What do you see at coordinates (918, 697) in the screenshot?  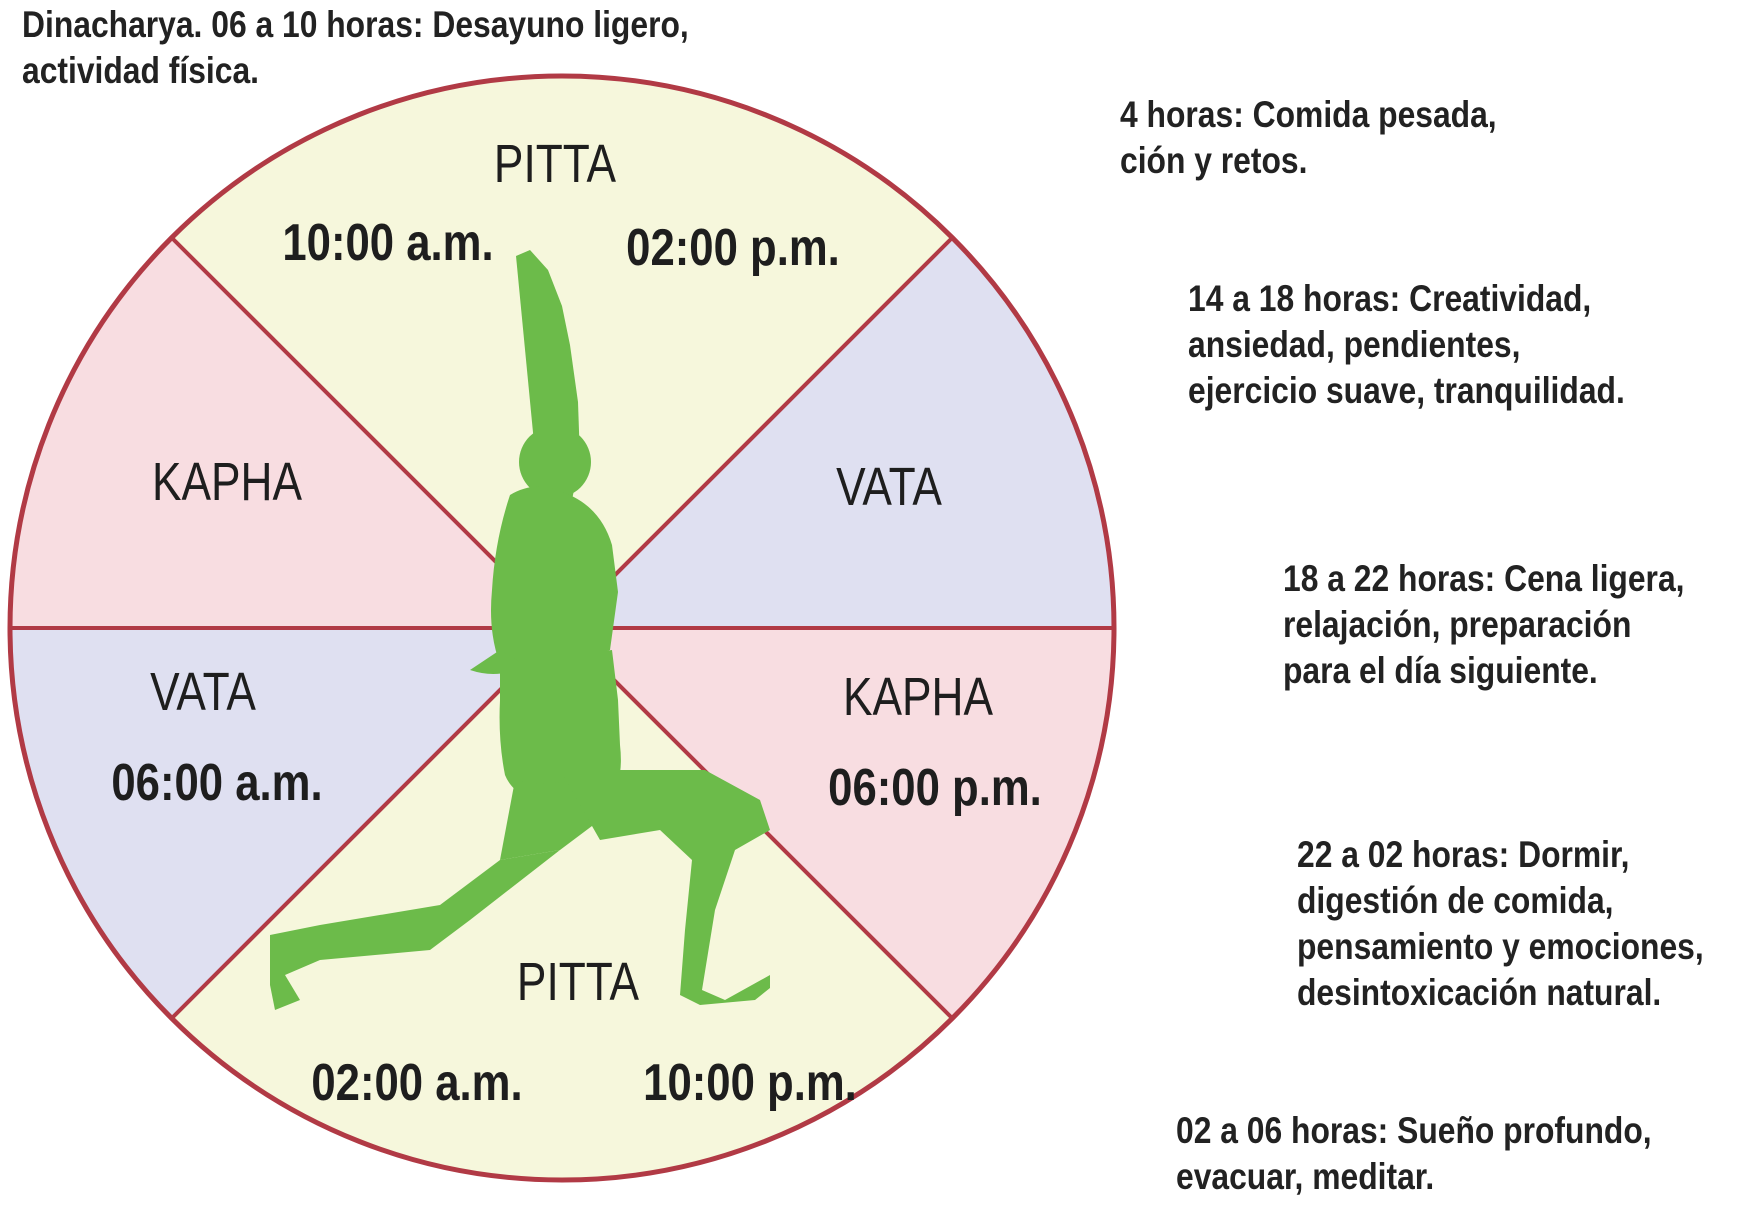 I see `dosha-label-kapha-right: KAPHA` at bounding box center [918, 697].